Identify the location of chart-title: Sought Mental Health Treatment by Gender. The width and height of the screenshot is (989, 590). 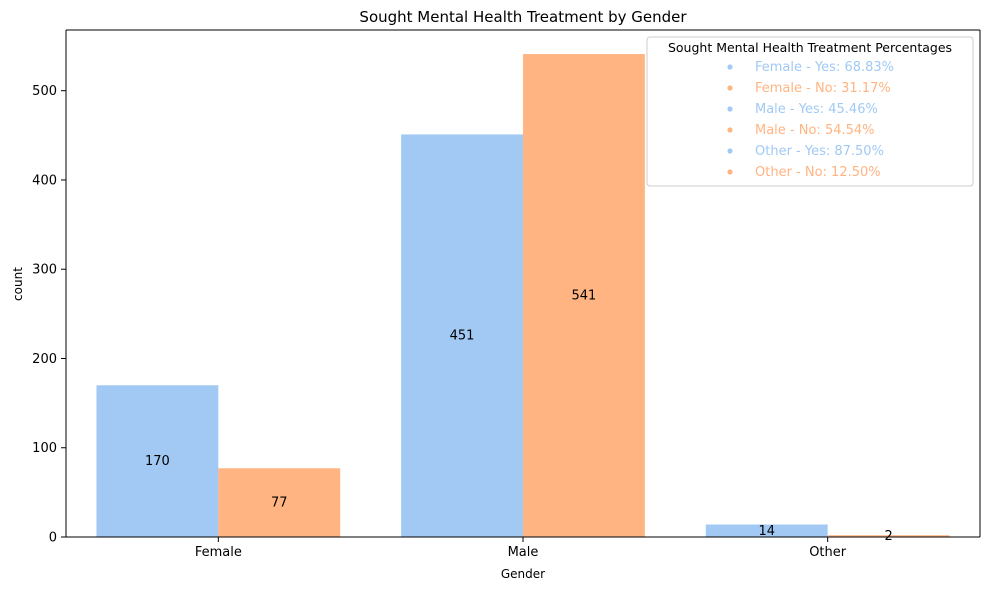
(523, 17).